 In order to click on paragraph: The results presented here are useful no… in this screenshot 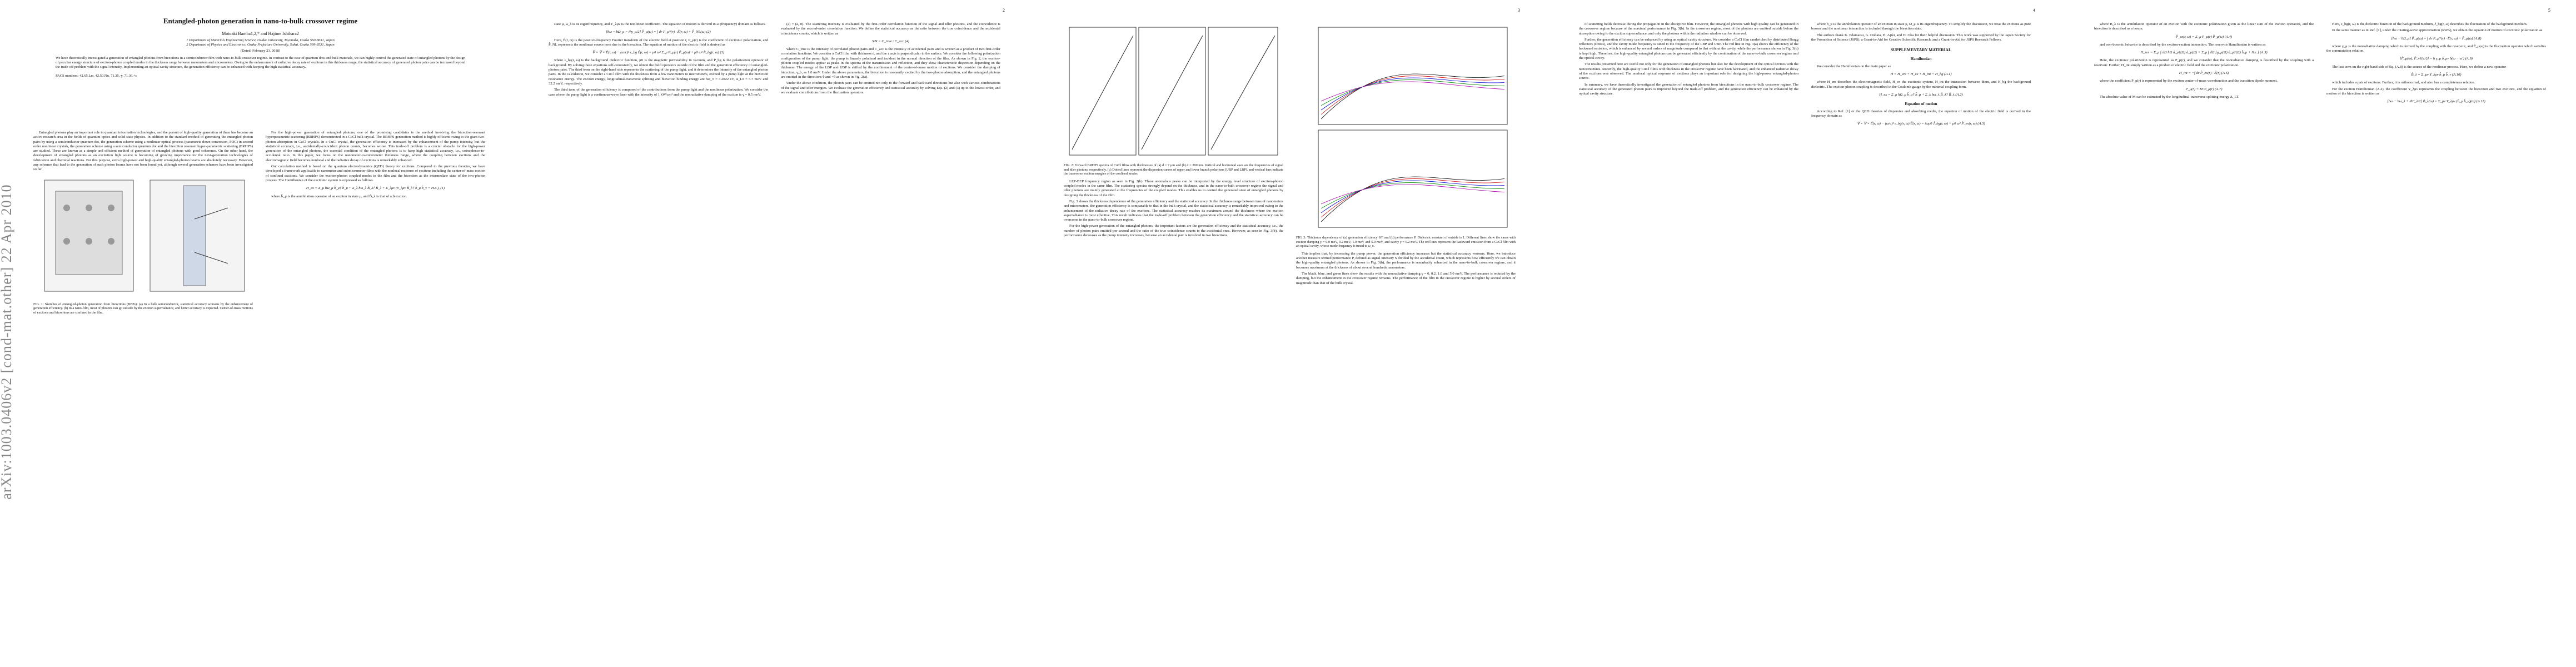, I will do `click(1688, 71)`.